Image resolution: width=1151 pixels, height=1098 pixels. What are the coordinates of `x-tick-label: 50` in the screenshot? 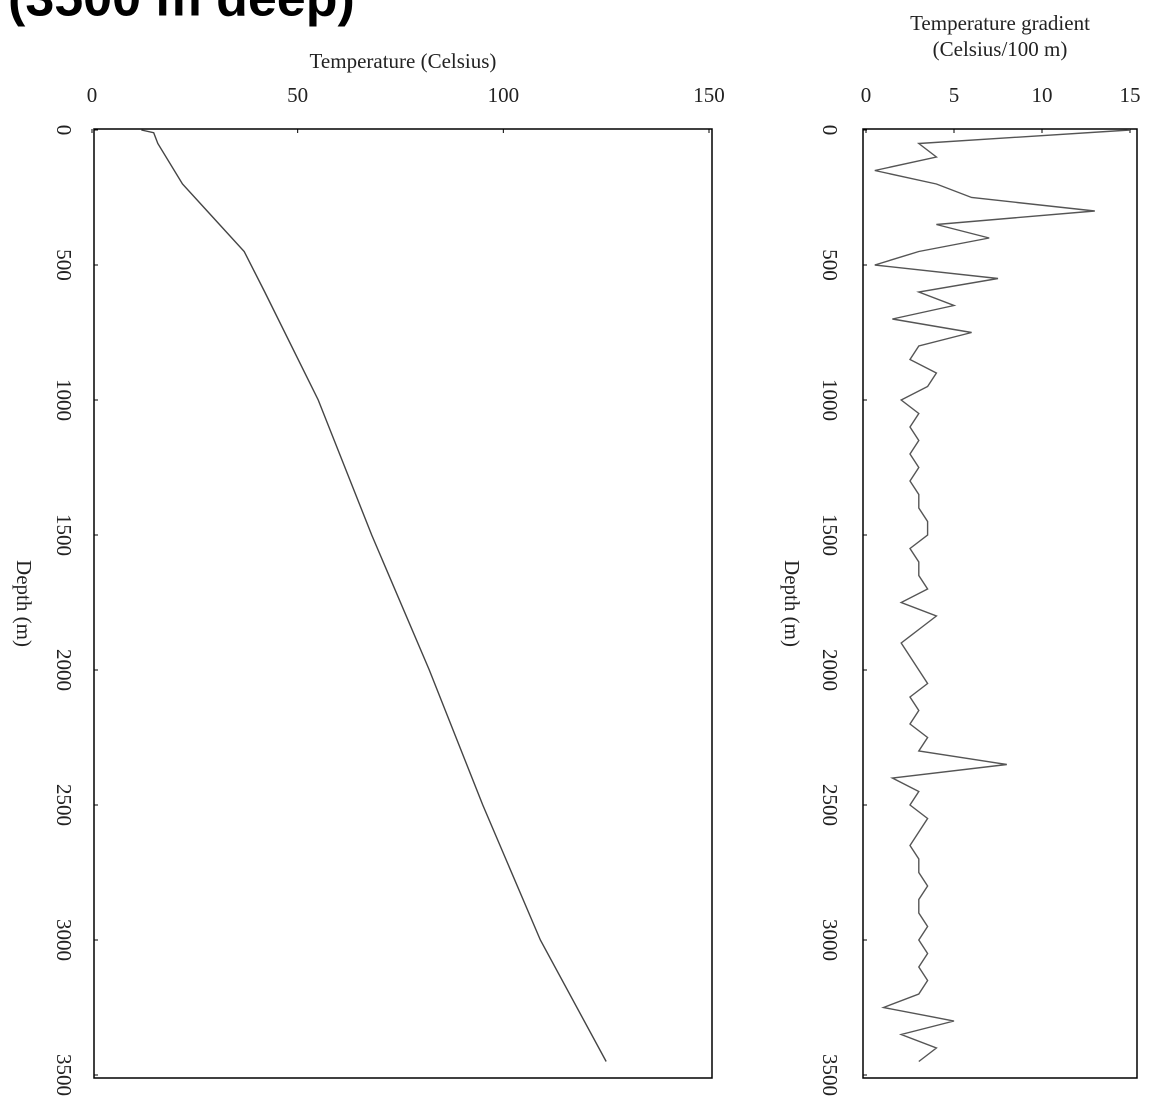 It's located at (297, 95).